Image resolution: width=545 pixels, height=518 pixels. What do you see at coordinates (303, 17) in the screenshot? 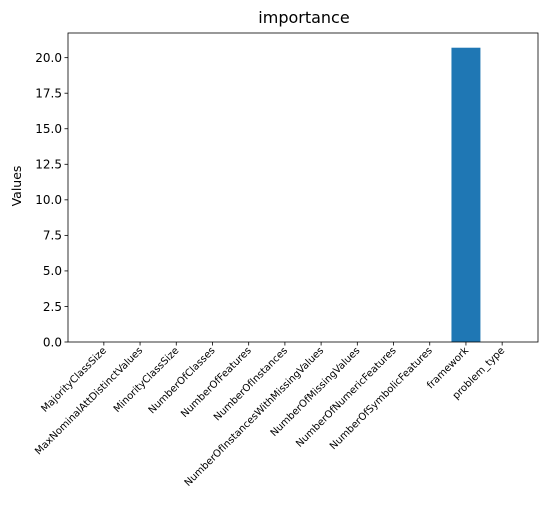
I see `chart-title: importance` at bounding box center [303, 17].